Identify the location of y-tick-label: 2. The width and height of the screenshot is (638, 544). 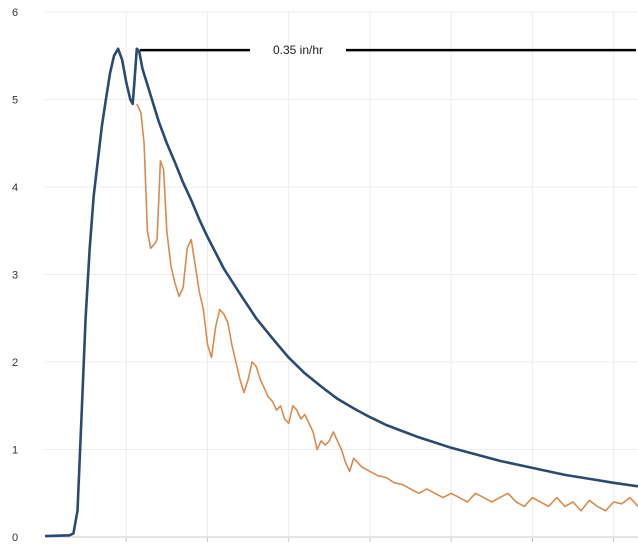
(15, 363).